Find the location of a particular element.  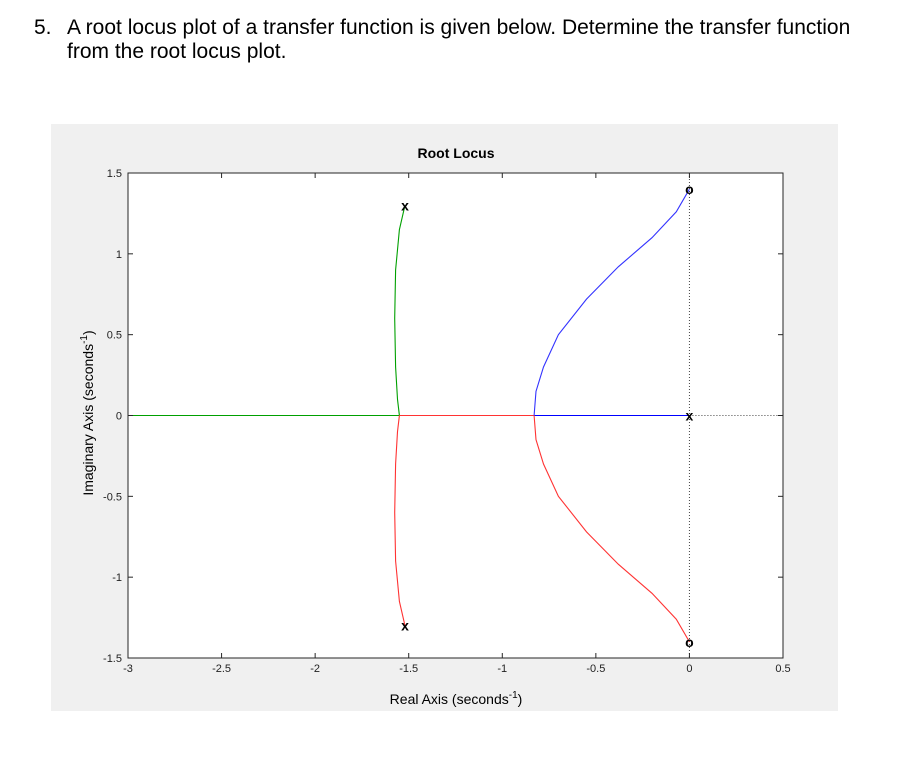

y-axis-label: Imaginary Axis (seconds-1) is located at coordinates (87, 412).